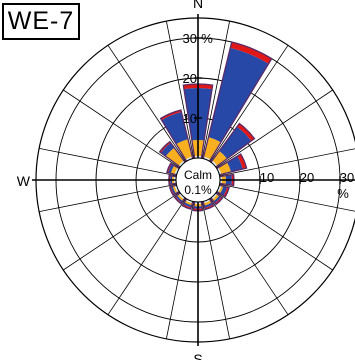 The width and height of the screenshot is (355, 360). What do you see at coordinates (198, 5) in the screenshot?
I see `compass-north: N` at bounding box center [198, 5].